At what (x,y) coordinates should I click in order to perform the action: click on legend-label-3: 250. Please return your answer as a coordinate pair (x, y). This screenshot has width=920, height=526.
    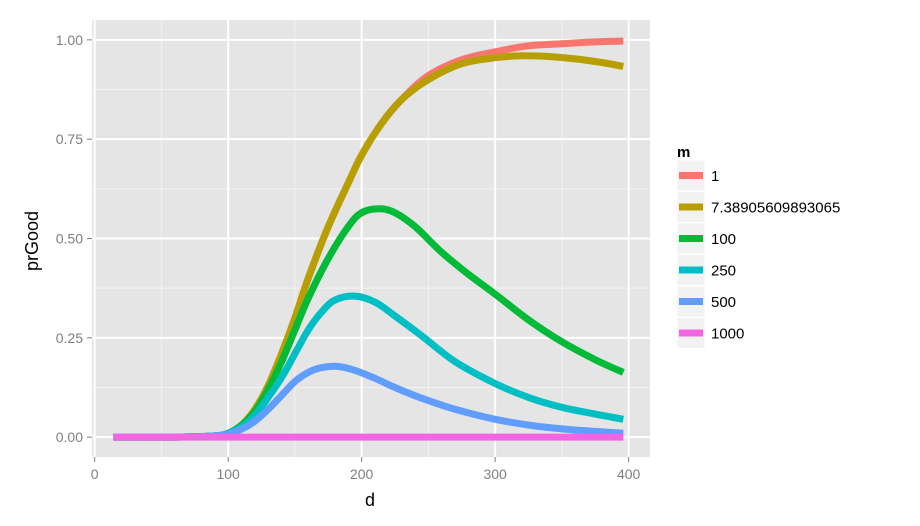
    Looking at the image, I should click on (723, 271).